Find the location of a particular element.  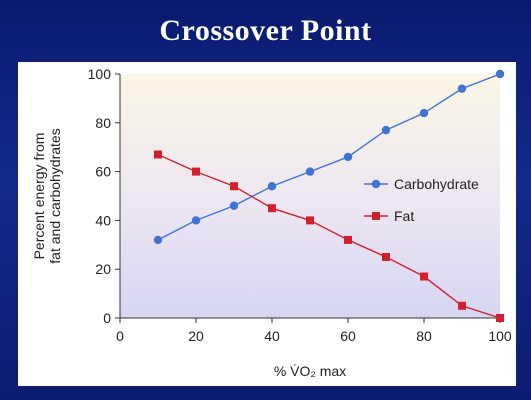

y-axis-label-line2: fat and carbohydrates is located at coordinates (55, 195).